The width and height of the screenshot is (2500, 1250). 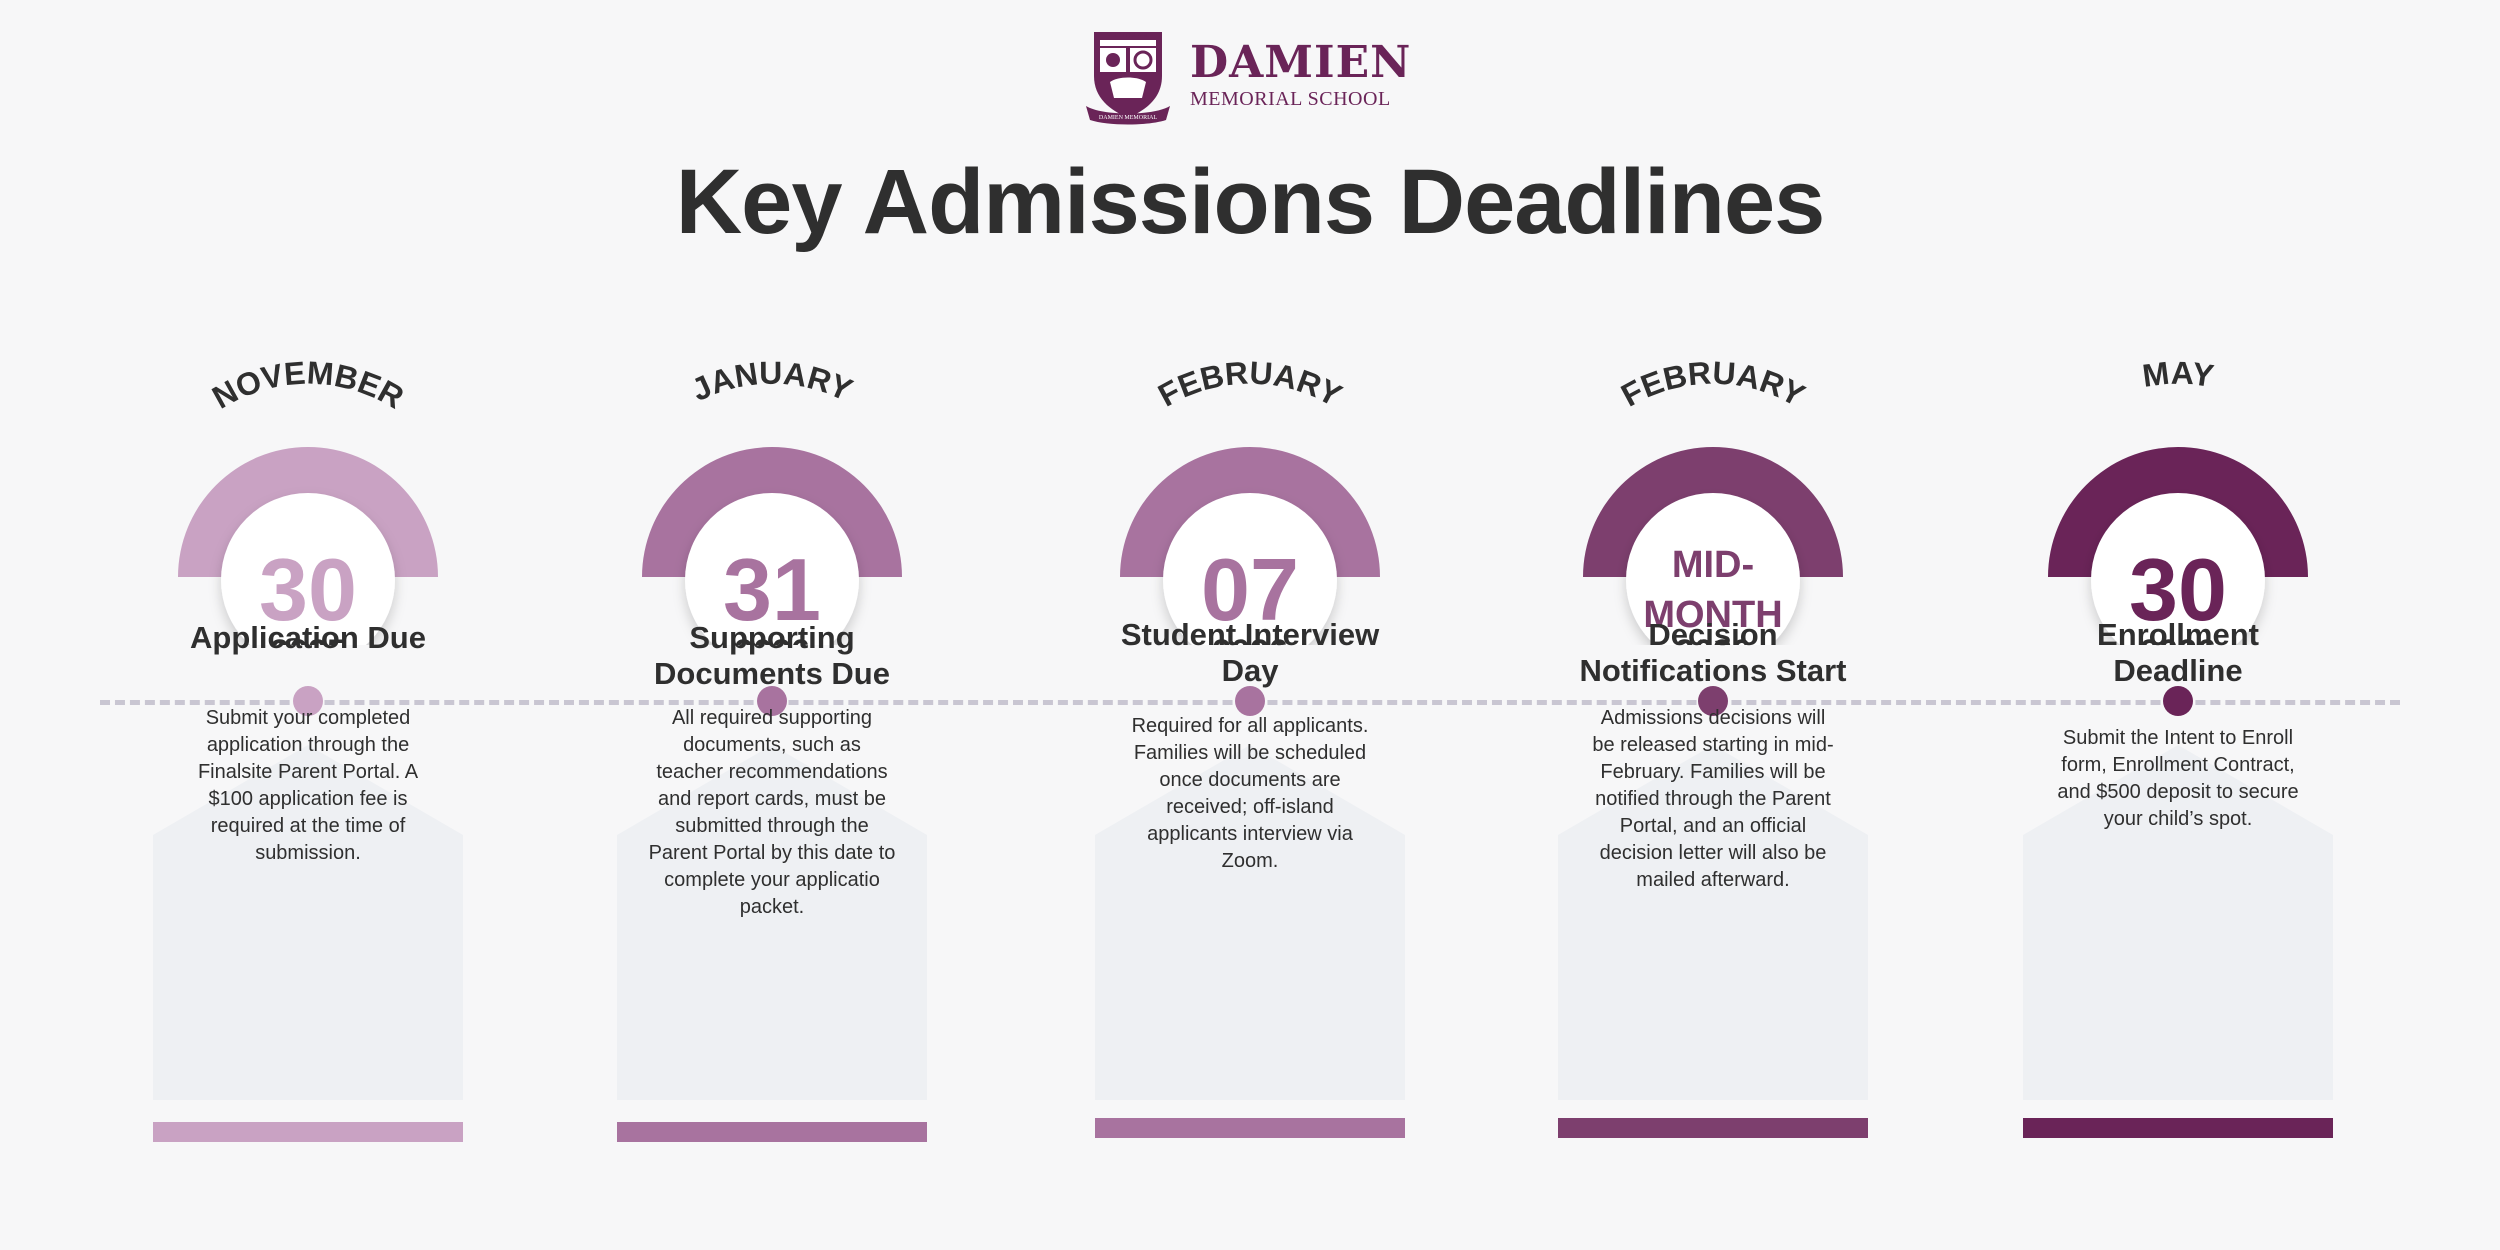 I want to click on deadline-title: Application Due, so click(x=308, y=637).